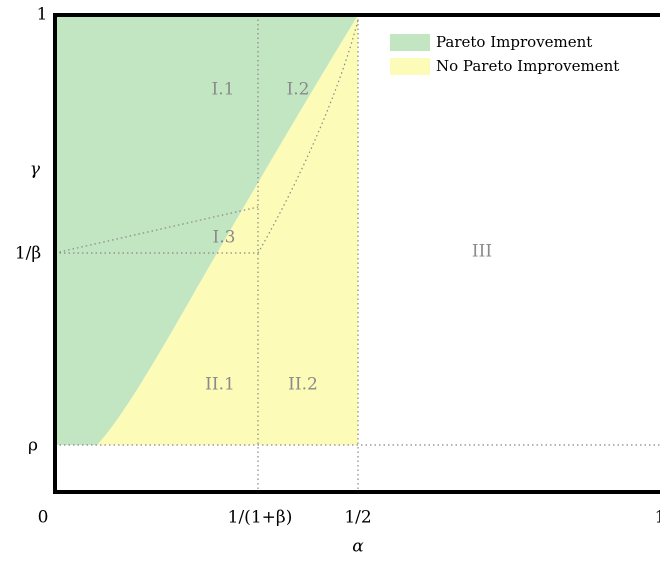  Describe the element at coordinates (35, 170) in the screenshot. I see `y-axis-label: γ` at that location.